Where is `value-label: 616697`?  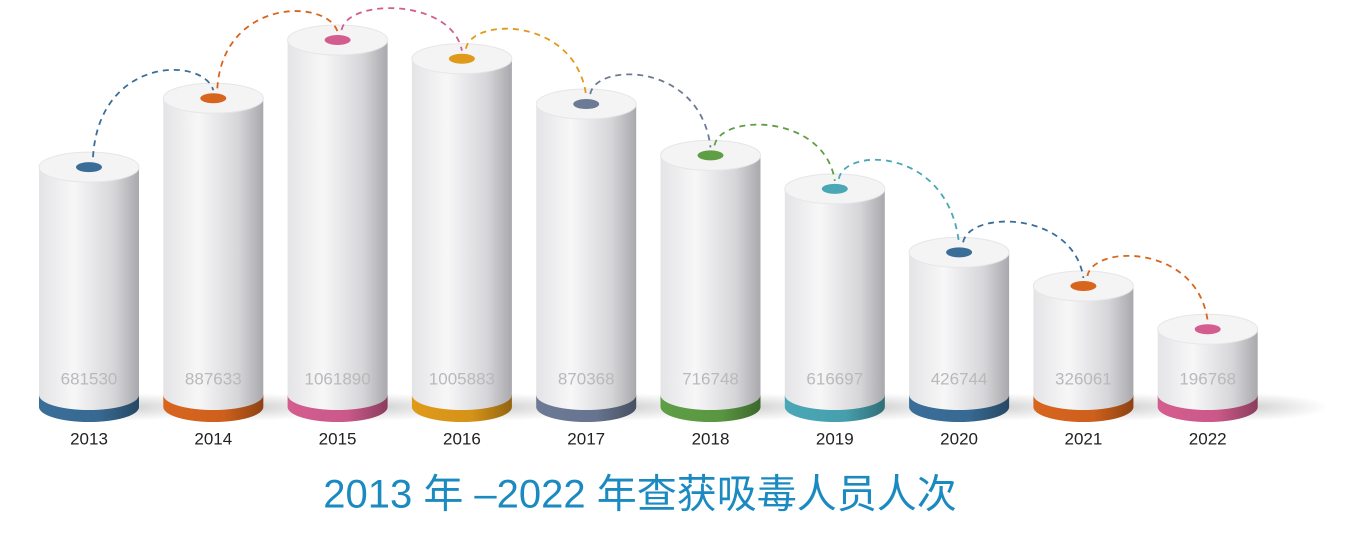
value-label: 616697 is located at coordinates (834, 378).